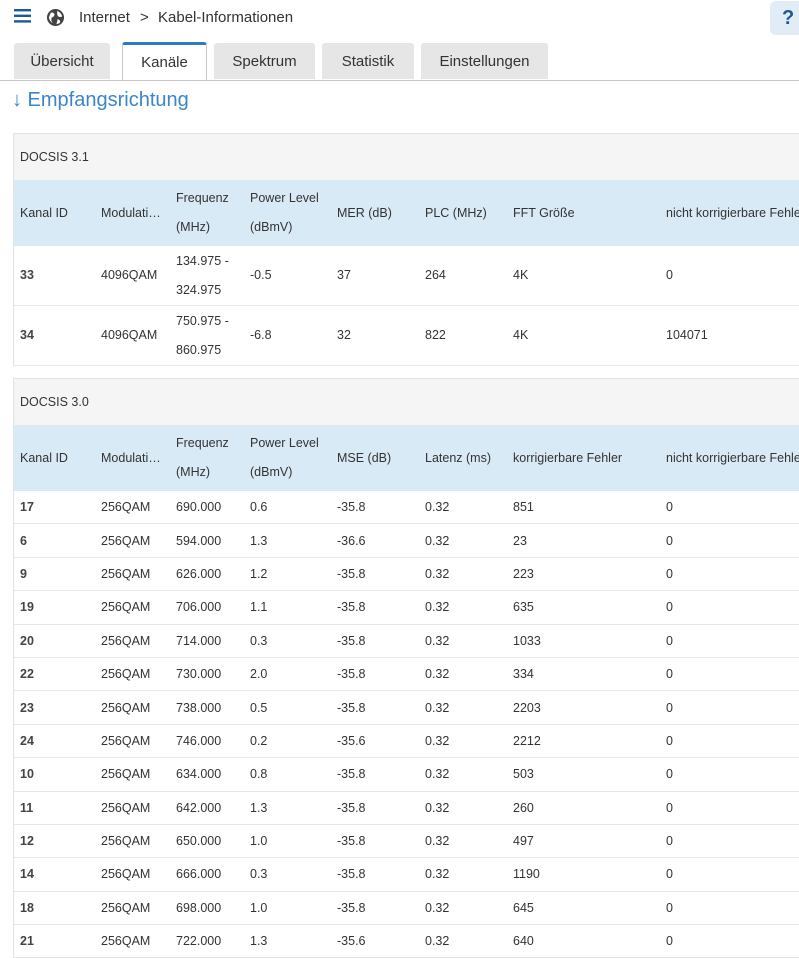 The height and width of the screenshot is (958, 799). I want to click on cell: 264, so click(463, 276).